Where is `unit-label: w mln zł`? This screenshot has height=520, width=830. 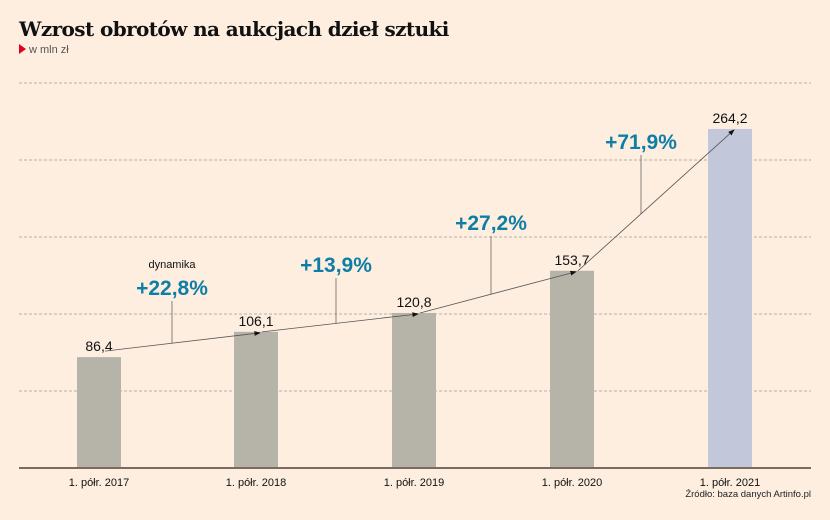
unit-label: w mln zł is located at coordinates (44, 50).